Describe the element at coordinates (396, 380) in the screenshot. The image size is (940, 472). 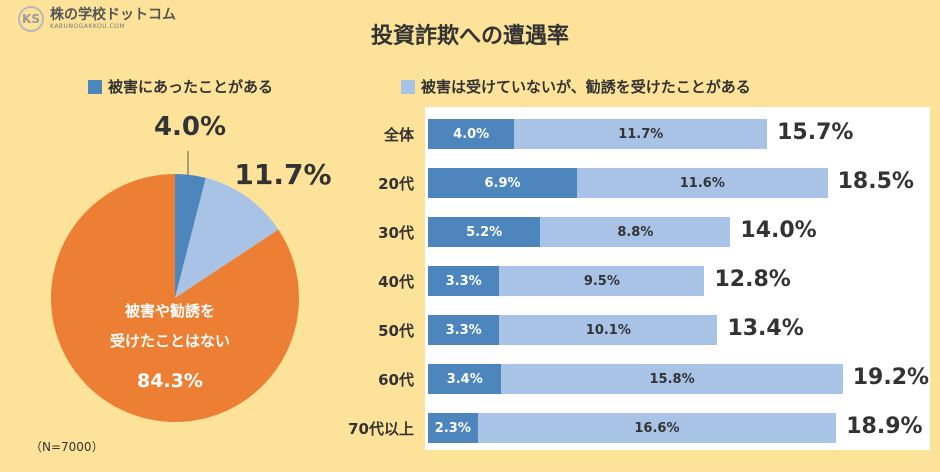
I see `bar-category-label: 60代` at that location.